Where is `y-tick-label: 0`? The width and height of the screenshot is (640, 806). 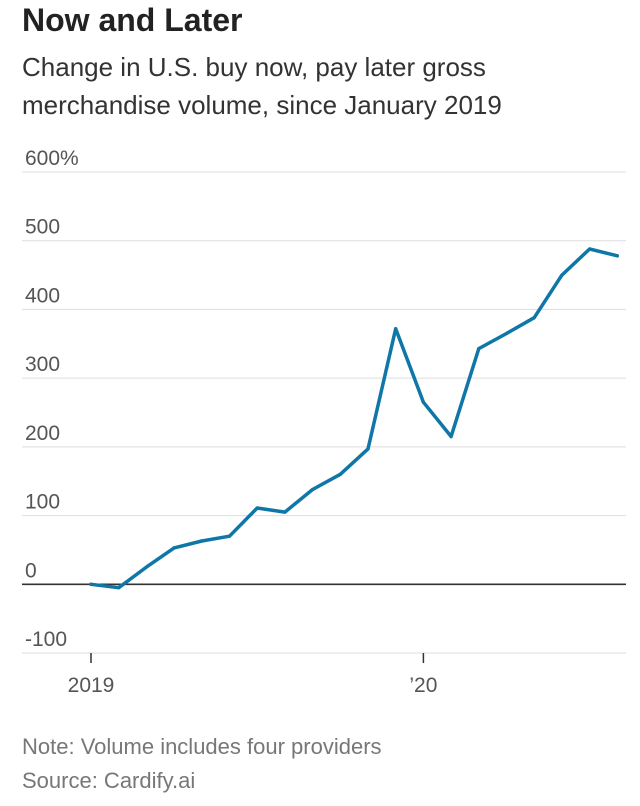
y-tick-label: 0 is located at coordinates (31, 570).